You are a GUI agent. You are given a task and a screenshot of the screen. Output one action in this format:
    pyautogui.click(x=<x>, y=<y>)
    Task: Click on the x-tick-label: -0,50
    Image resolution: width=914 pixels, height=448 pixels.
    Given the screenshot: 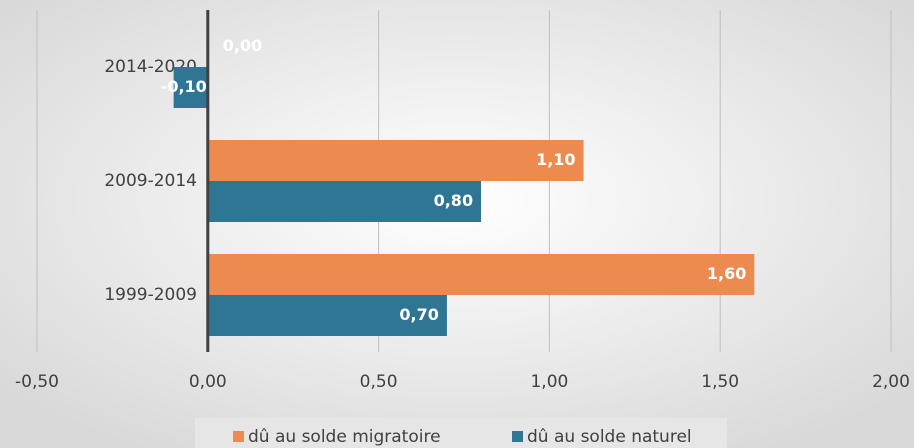 What is the action you would take?
    pyautogui.click(x=37, y=382)
    